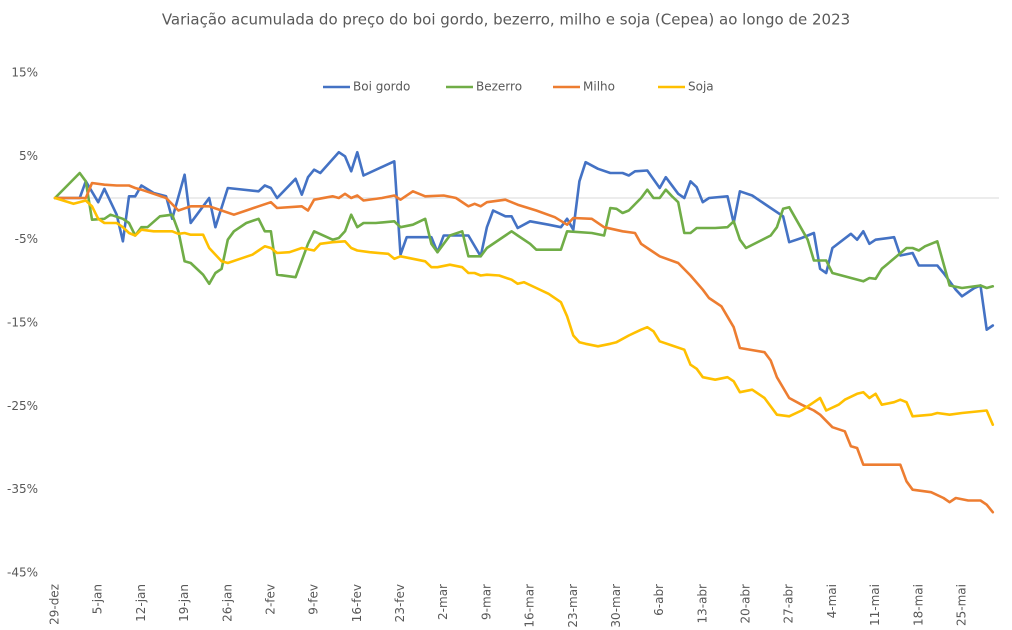  Describe the element at coordinates (22, 323) in the screenshot. I see `y-tick-label: -15%` at that location.